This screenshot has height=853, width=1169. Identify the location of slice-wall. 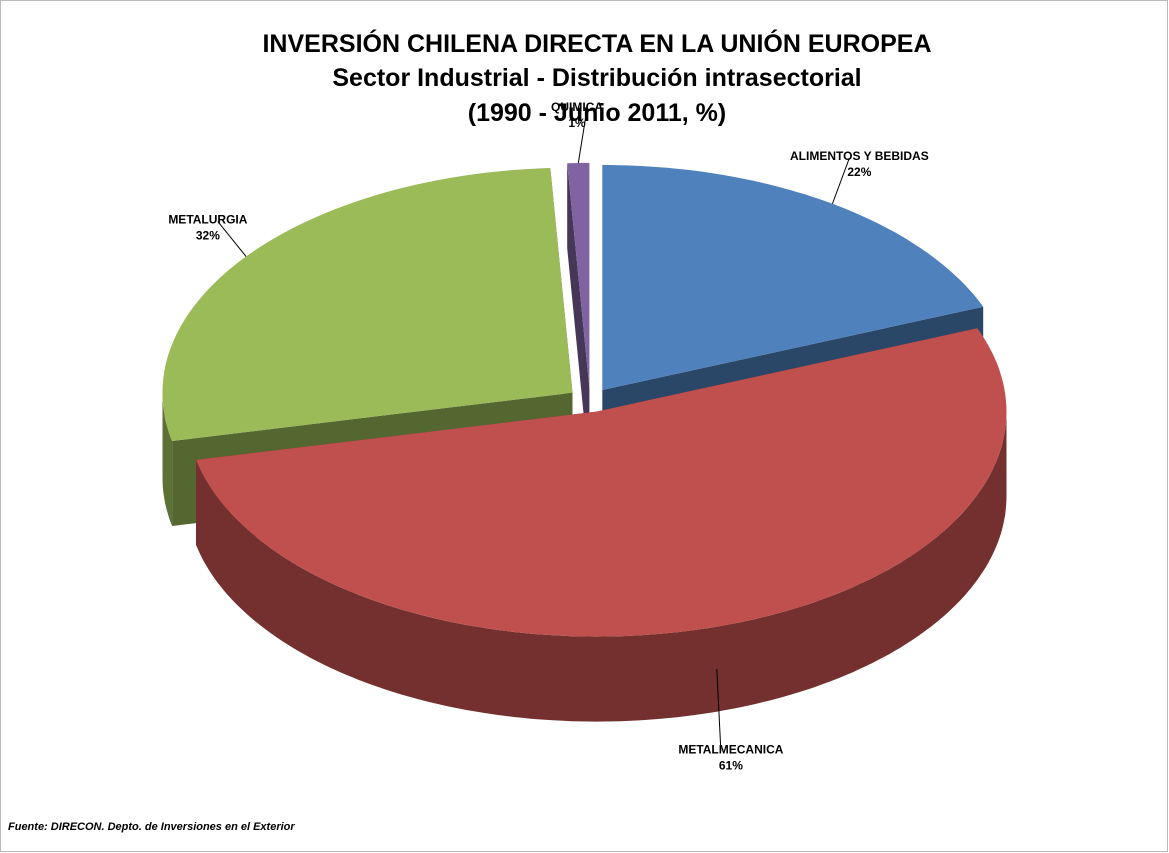
(167, 459).